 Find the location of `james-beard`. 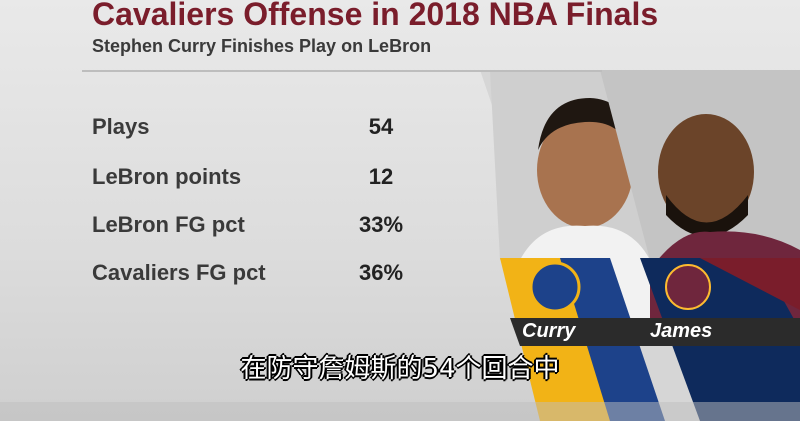

james-beard is located at coordinates (707, 216).